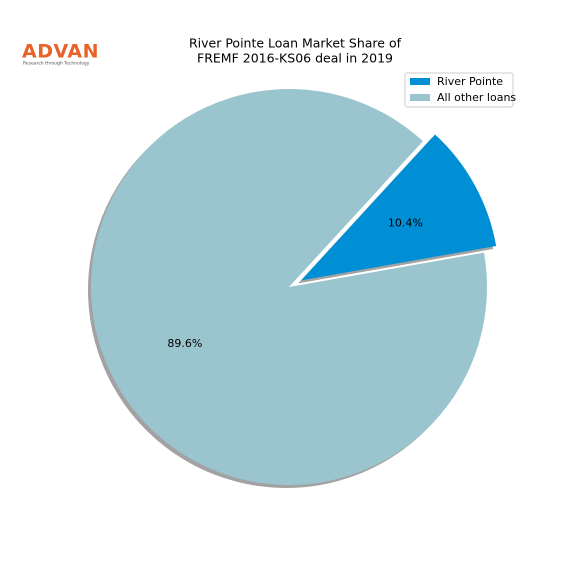 The width and height of the screenshot is (576, 576). I want to click on legend: River Pointe All other loans, so click(460, 90).